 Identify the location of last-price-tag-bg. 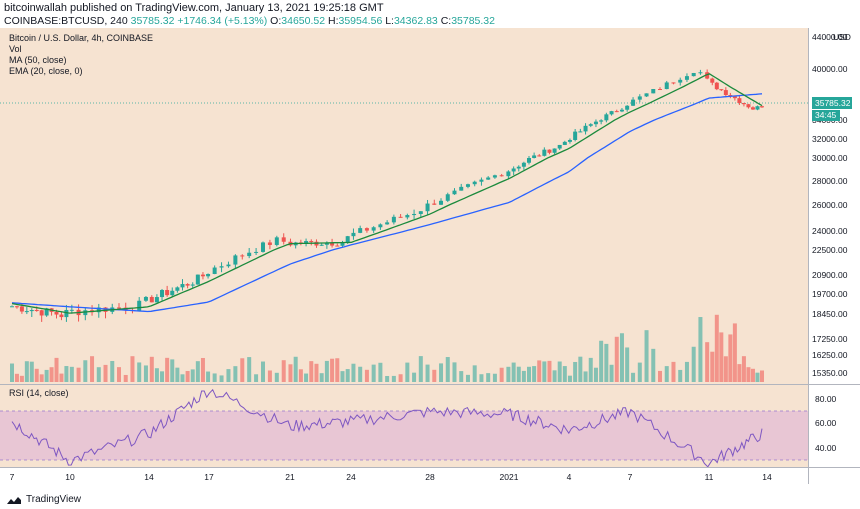
(832, 103).